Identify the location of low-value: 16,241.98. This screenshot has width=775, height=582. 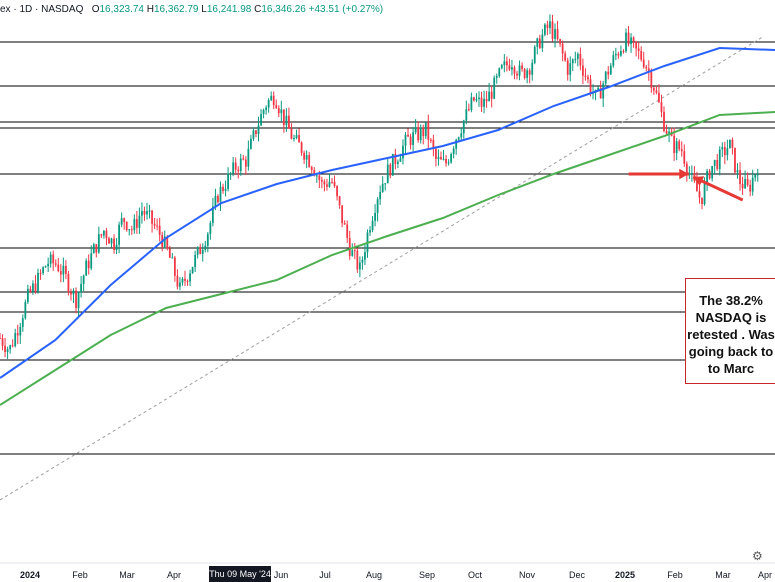
(229, 9).